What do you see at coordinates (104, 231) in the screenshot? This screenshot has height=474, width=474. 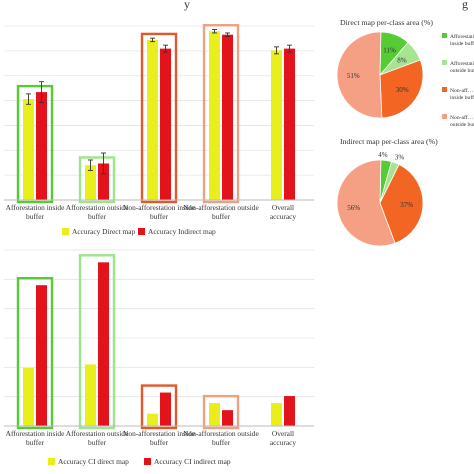 I see `legend-label: Accuracy Direct map` at bounding box center [104, 231].